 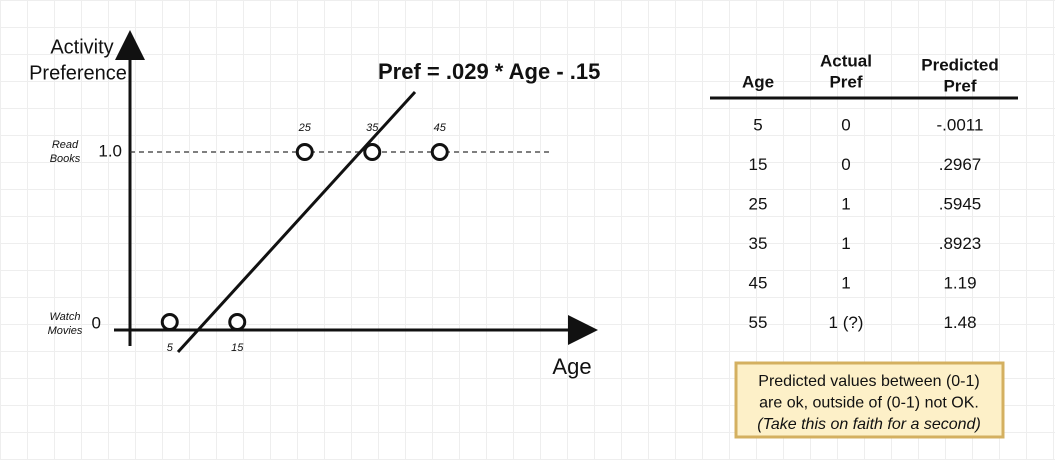 I want to click on table-cell: 45, so click(x=758, y=282).